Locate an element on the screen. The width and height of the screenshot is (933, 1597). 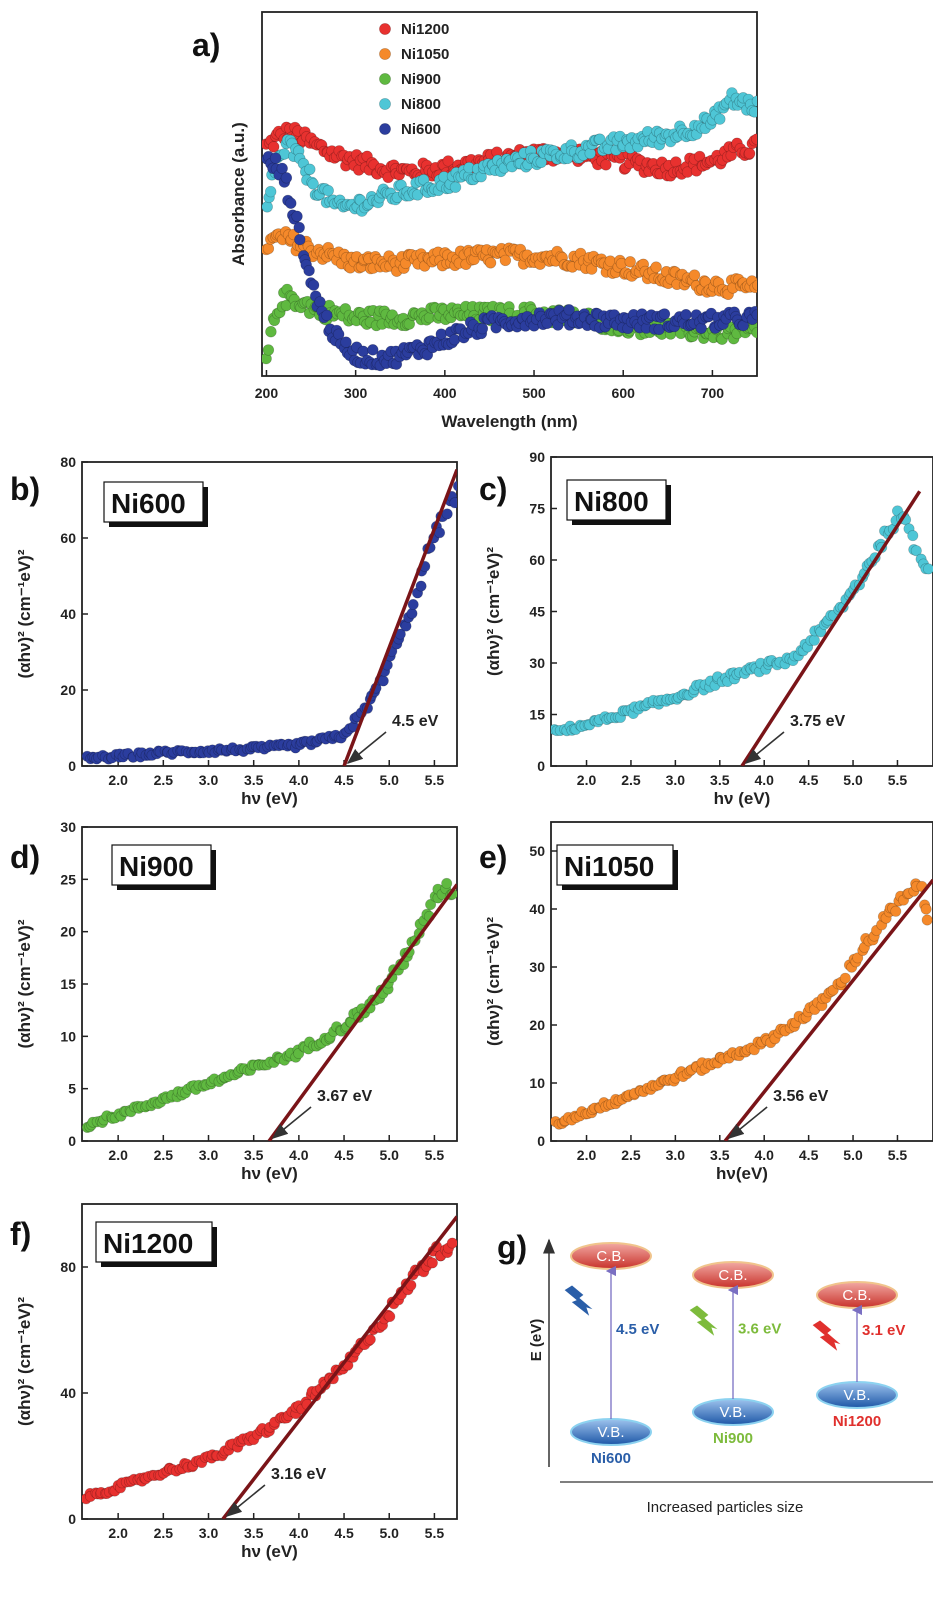
x-tick-label: 200 is located at coordinates (267, 393).